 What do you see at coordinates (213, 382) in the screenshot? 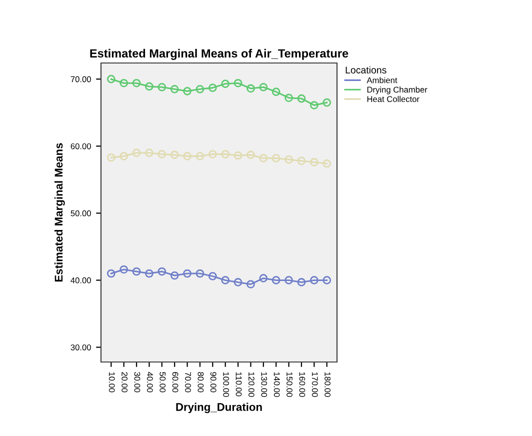
I see `x-tick-label: 90.00` at bounding box center [213, 382].